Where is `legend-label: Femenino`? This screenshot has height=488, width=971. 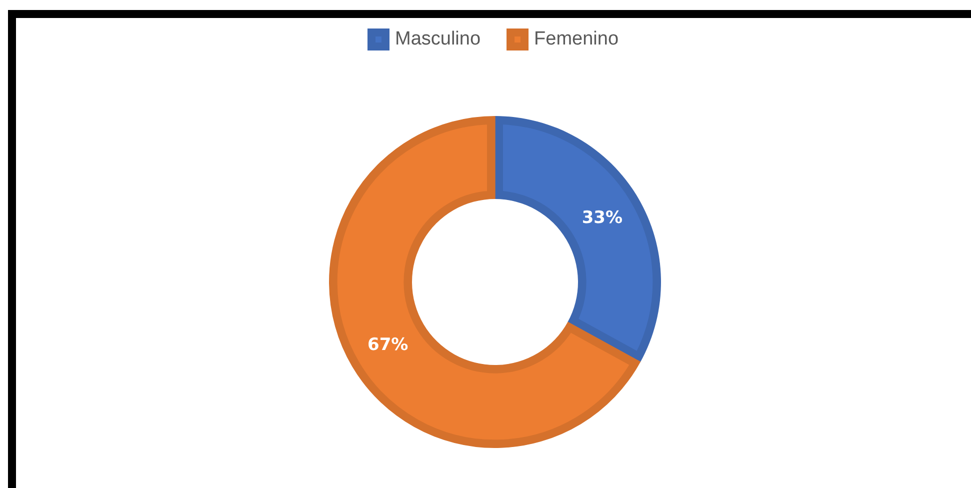
legend-label: Femenino is located at coordinates (576, 39).